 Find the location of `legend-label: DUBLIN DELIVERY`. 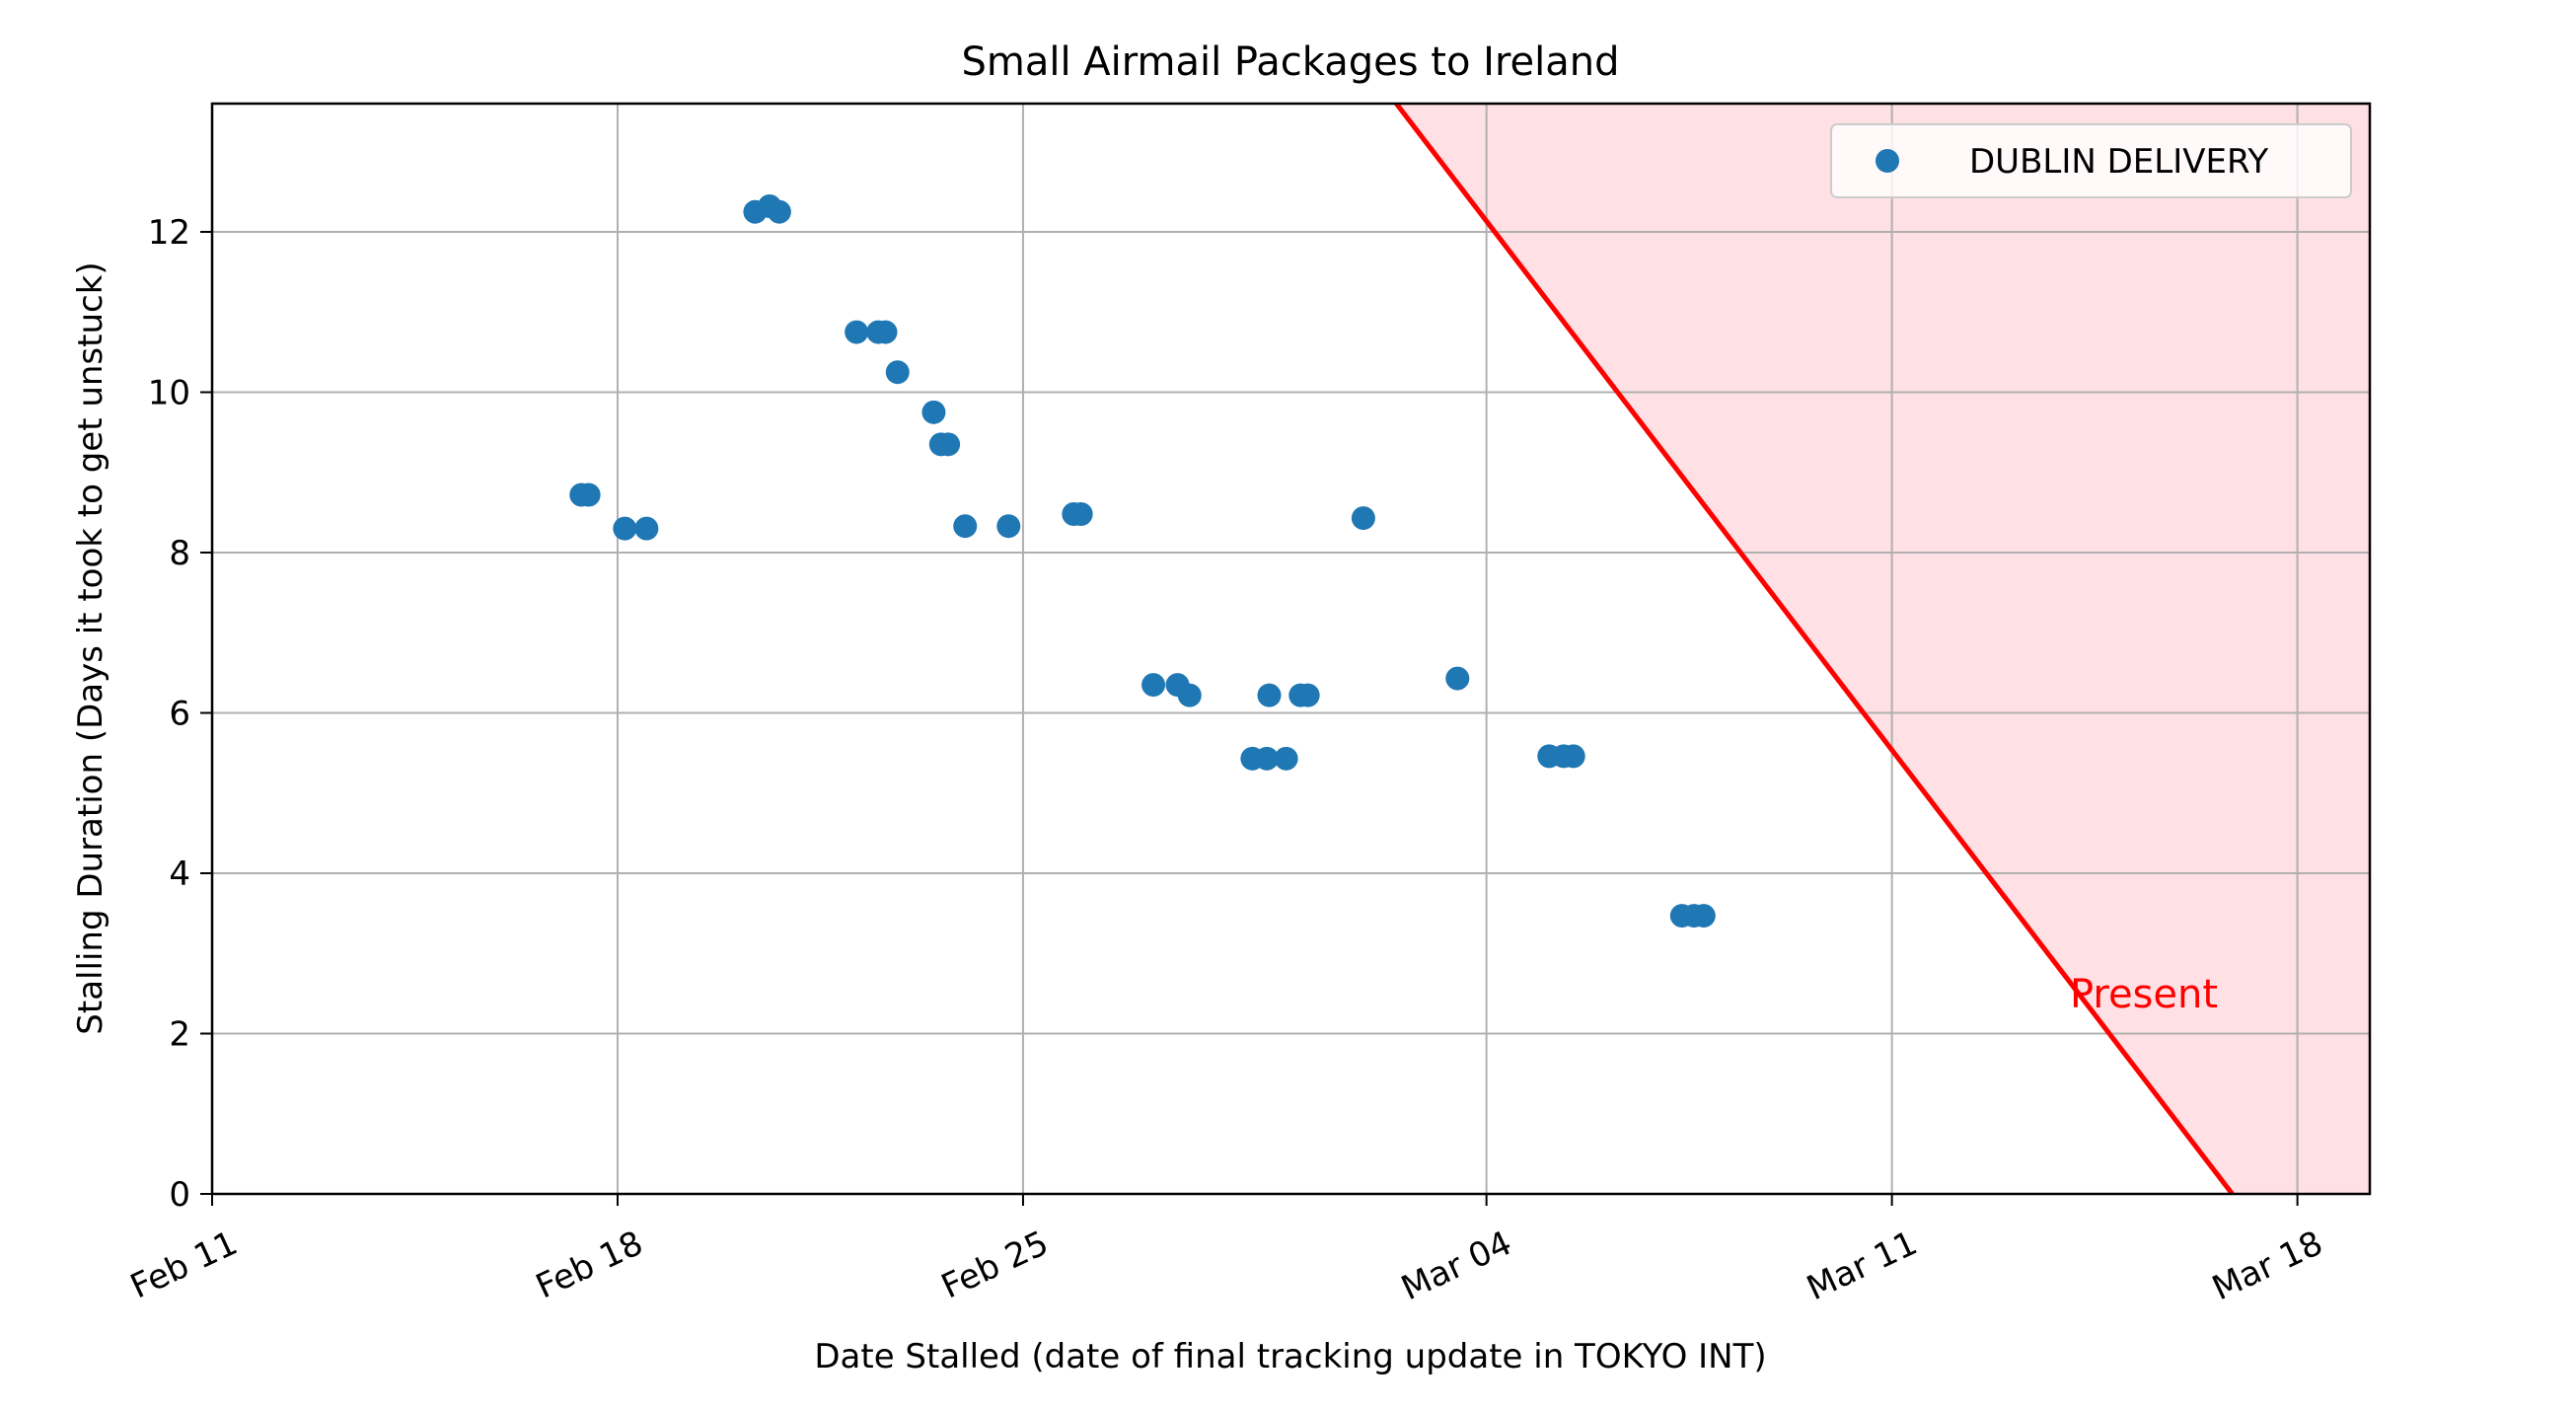

legend-label: DUBLIN DELIVERY is located at coordinates (2118, 162).